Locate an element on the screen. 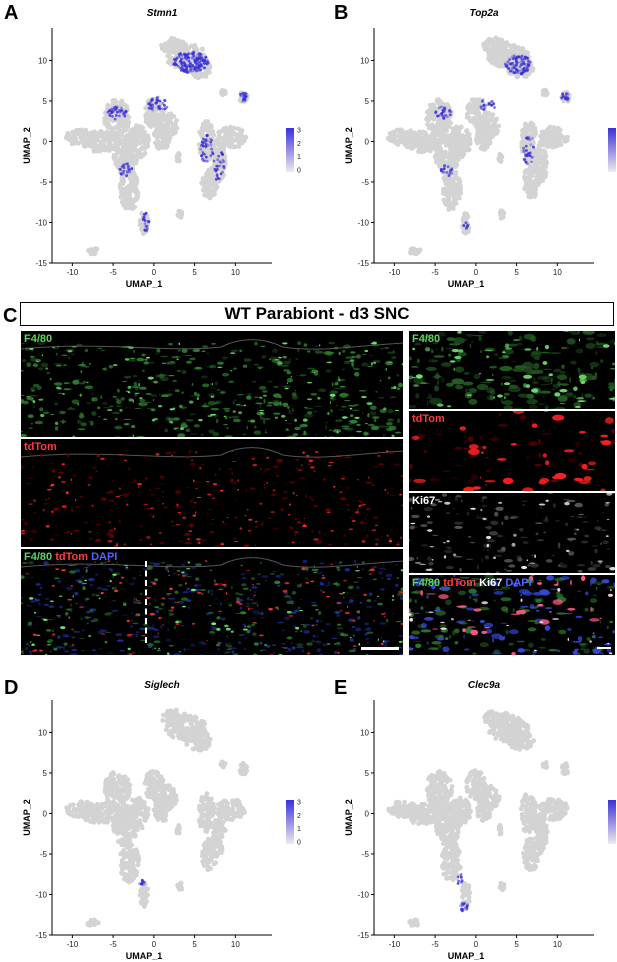 The width and height of the screenshot is (617, 962). micrograph-f4-80: F4/80 is located at coordinates (212, 384).